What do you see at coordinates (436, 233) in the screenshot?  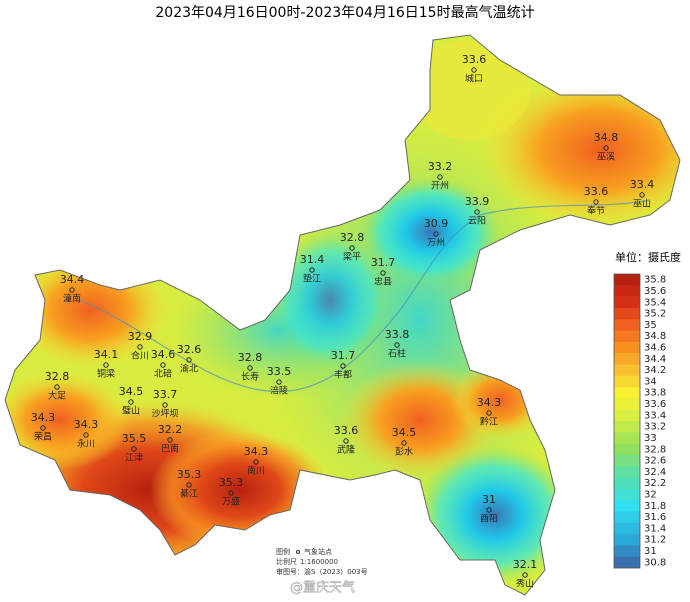 I see `station: 30.9 万州` at bounding box center [436, 233].